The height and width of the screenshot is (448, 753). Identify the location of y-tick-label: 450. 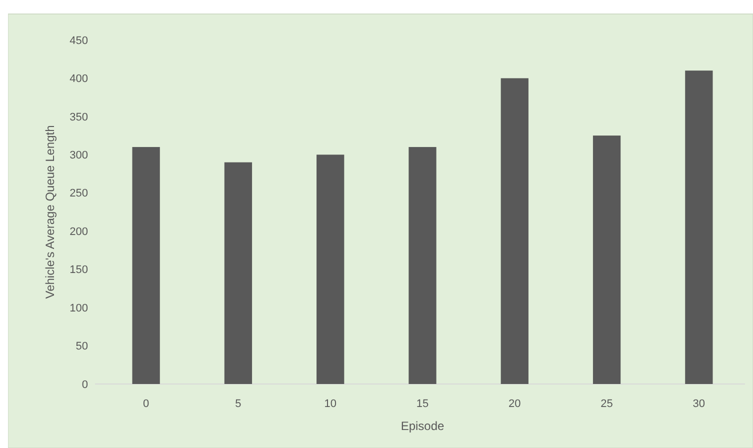
(79, 40).